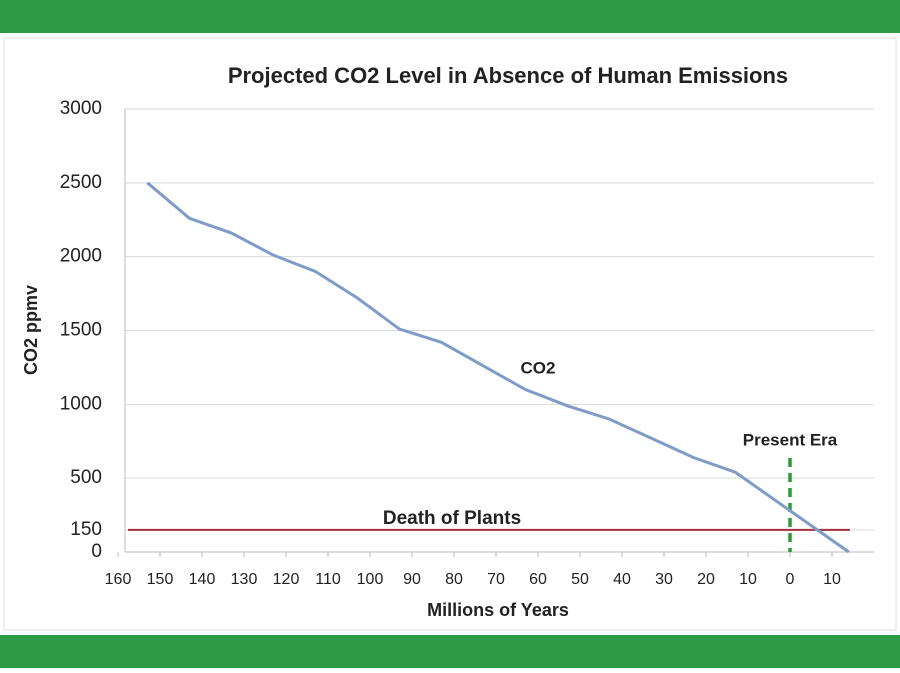 Image resolution: width=900 pixels, height=673 pixels. What do you see at coordinates (496, 579) in the screenshot?
I see `x-tick-label: 70` at bounding box center [496, 579].